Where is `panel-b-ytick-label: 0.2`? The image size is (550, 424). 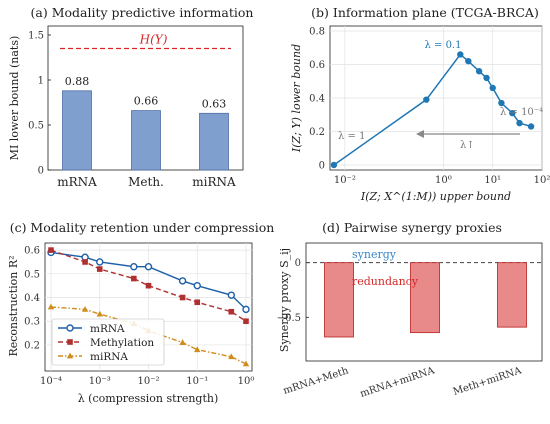
panel-b-ytick-label: 0.2 is located at coordinates (317, 132).